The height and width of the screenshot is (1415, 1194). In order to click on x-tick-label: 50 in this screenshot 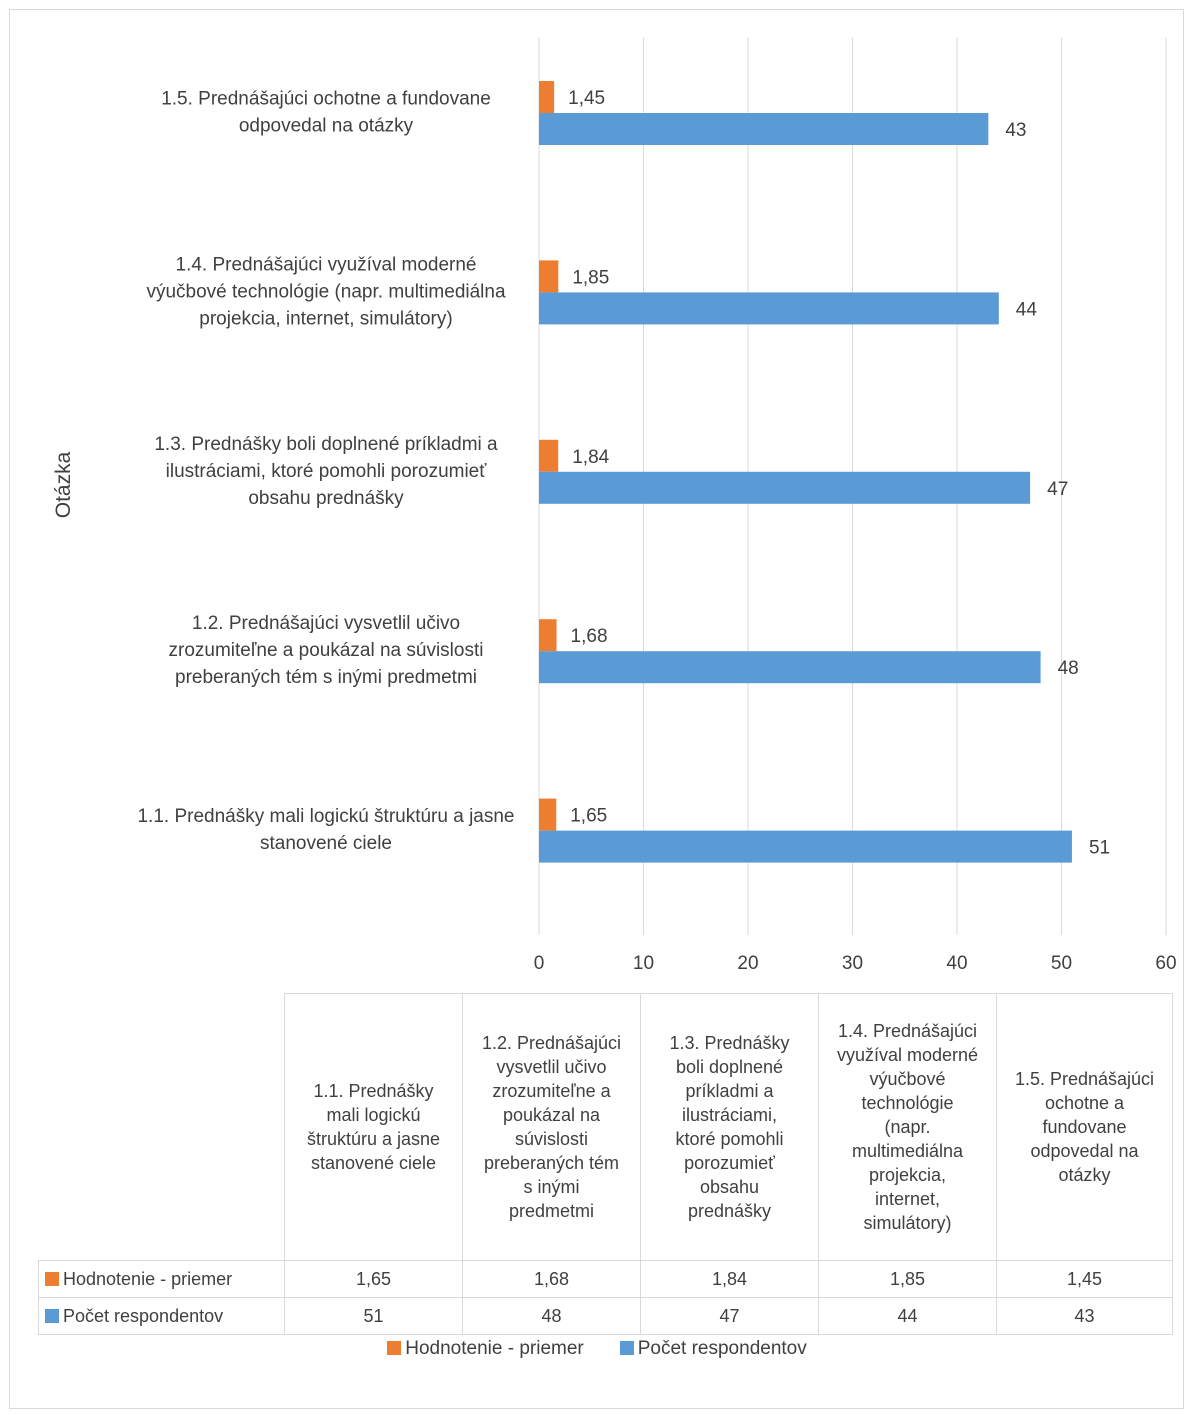, I will do `click(1061, 963)`.